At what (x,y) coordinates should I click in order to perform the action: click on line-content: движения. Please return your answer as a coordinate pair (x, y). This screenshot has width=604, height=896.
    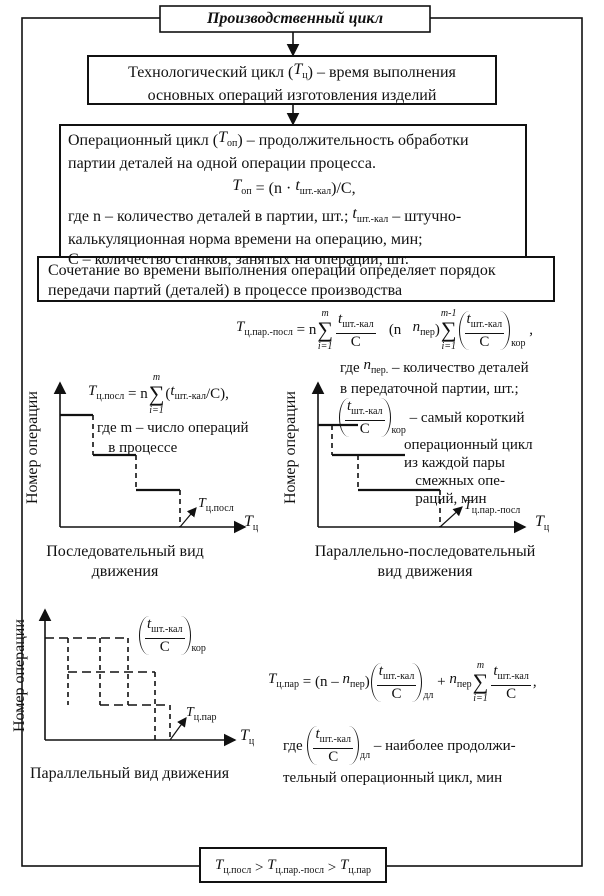
    Looking at the image, I should click on (125, 572).